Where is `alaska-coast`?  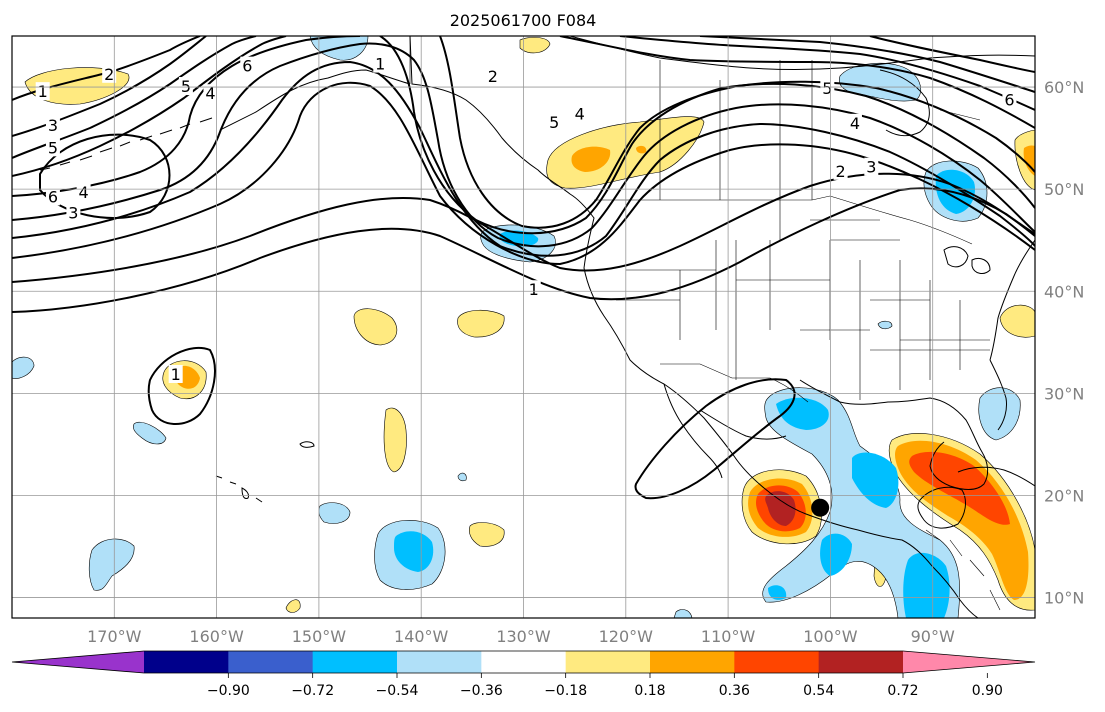
alaska-coast is located at coordinates (315, 100).